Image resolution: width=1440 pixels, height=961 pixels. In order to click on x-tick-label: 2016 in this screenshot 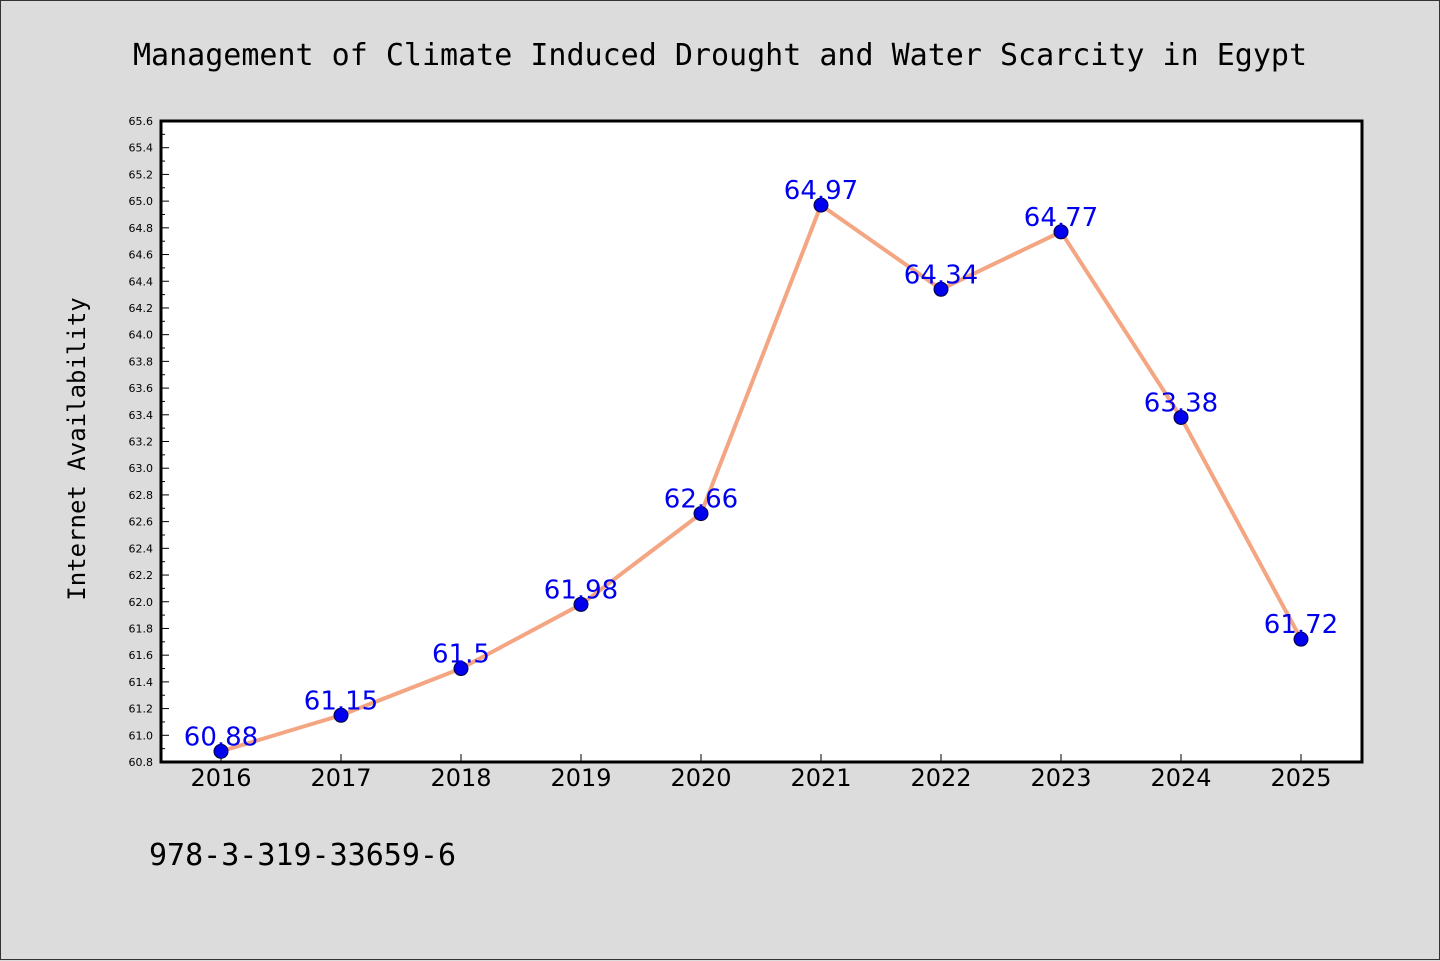, I will do `click(220, 778)`.